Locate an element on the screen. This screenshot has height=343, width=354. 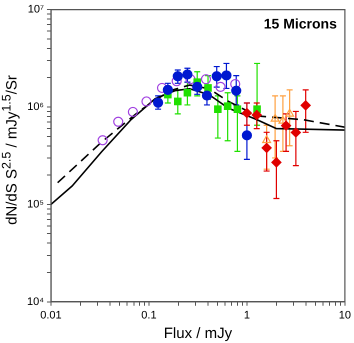
x-tick-label: 1 is located at coordinates (247, 315).